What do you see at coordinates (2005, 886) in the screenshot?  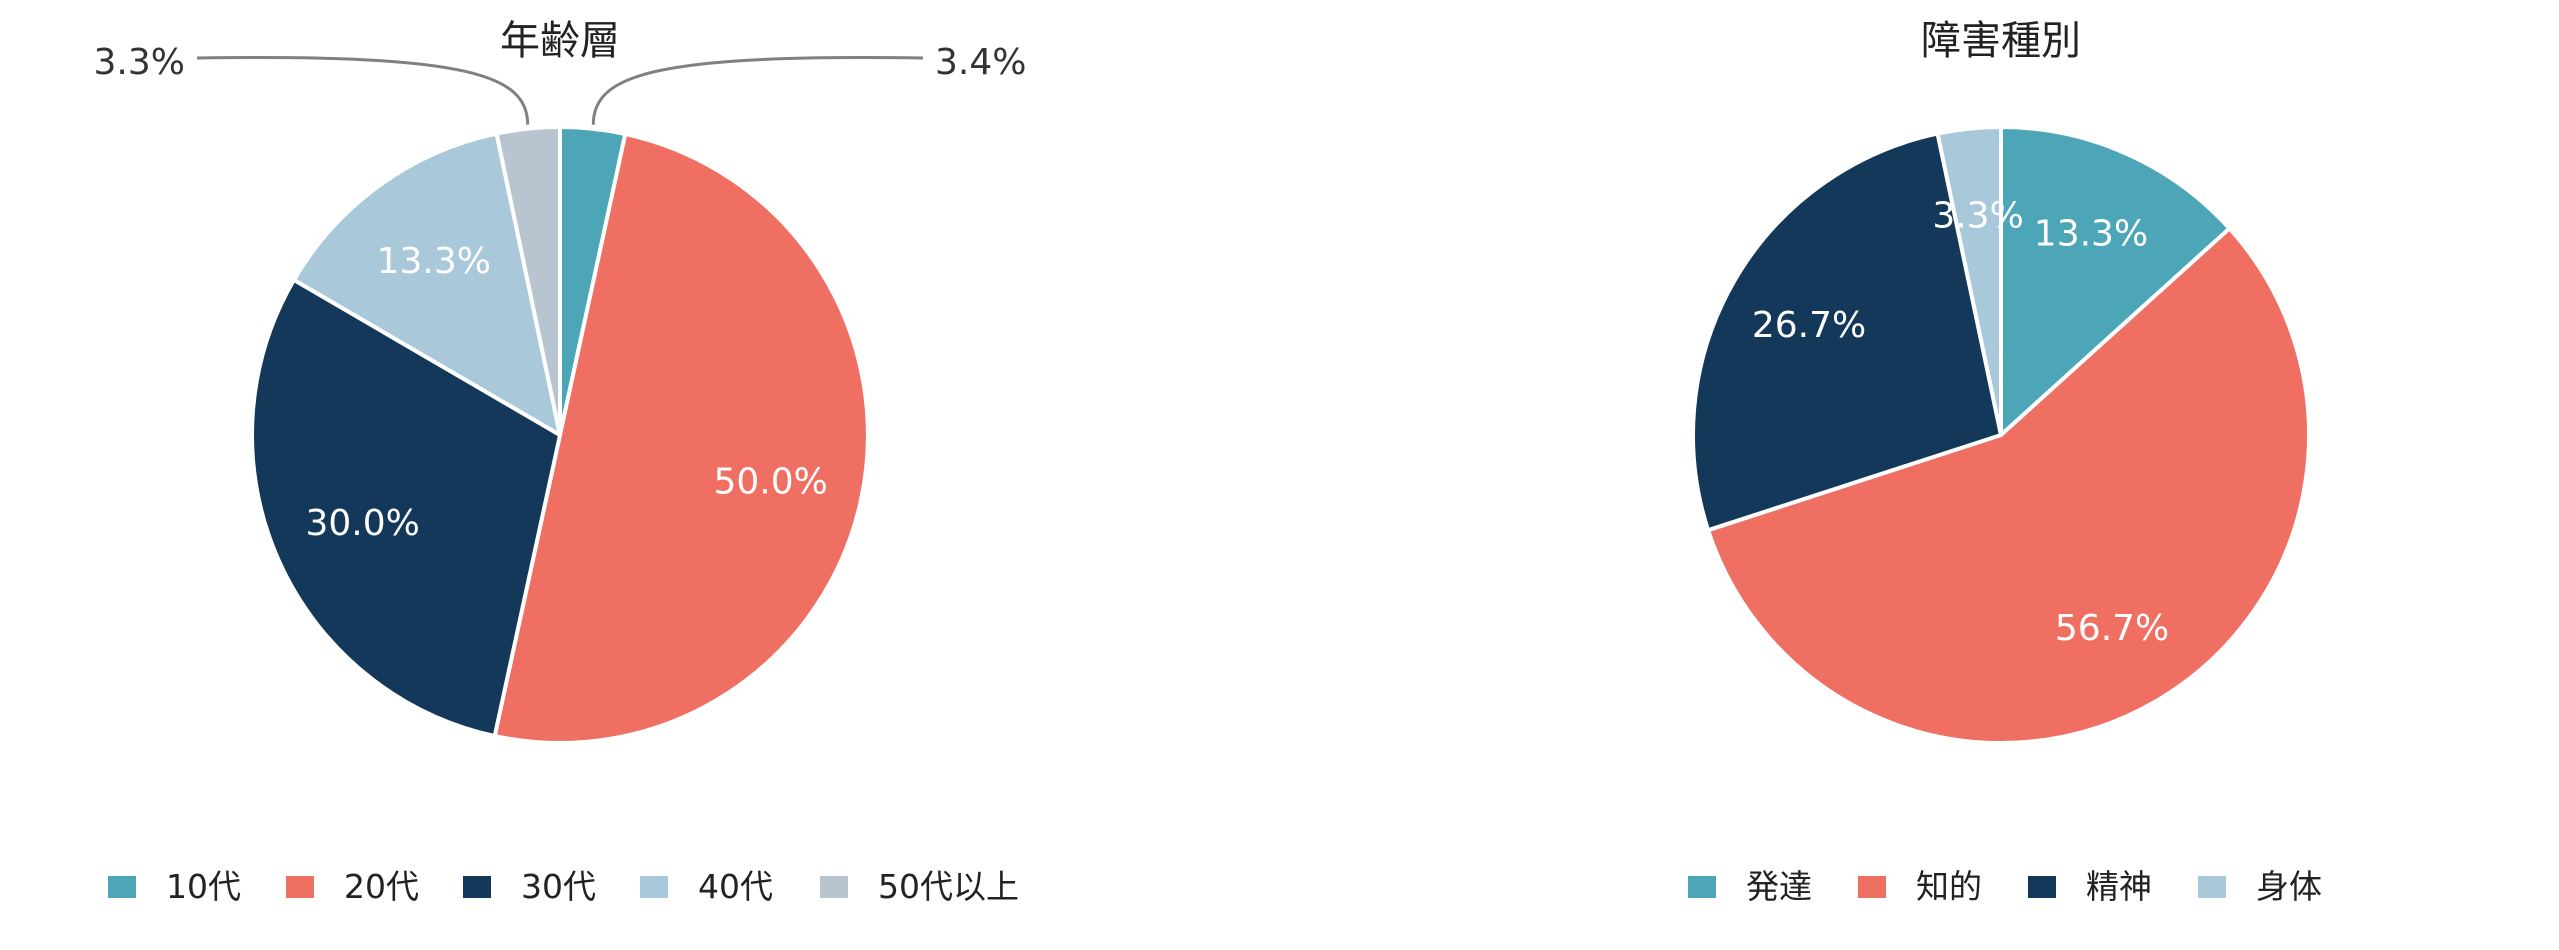 I see `legend: 発達 知的 精神 身体` at bounding box center [2005, 886].